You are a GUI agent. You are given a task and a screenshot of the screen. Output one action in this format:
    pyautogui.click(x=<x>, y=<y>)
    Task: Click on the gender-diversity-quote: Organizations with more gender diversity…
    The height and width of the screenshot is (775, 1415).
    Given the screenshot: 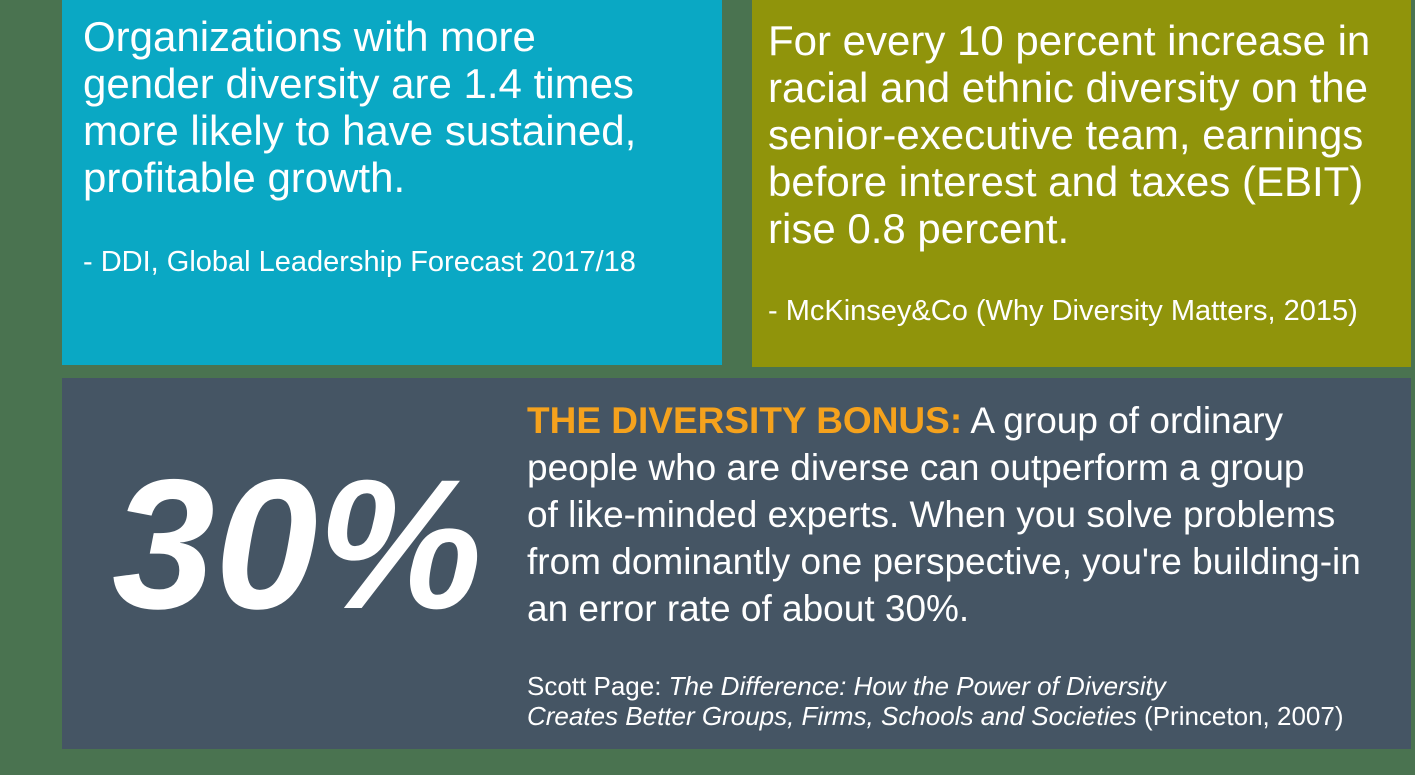 What is the action you would take?
    pyautogui.click(x=360, y=107)
    